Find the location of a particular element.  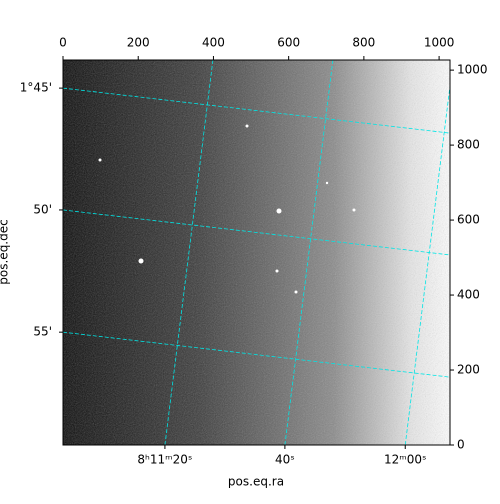

y-axis-label: pos.eq.dec is located at coordinates (5, 251).